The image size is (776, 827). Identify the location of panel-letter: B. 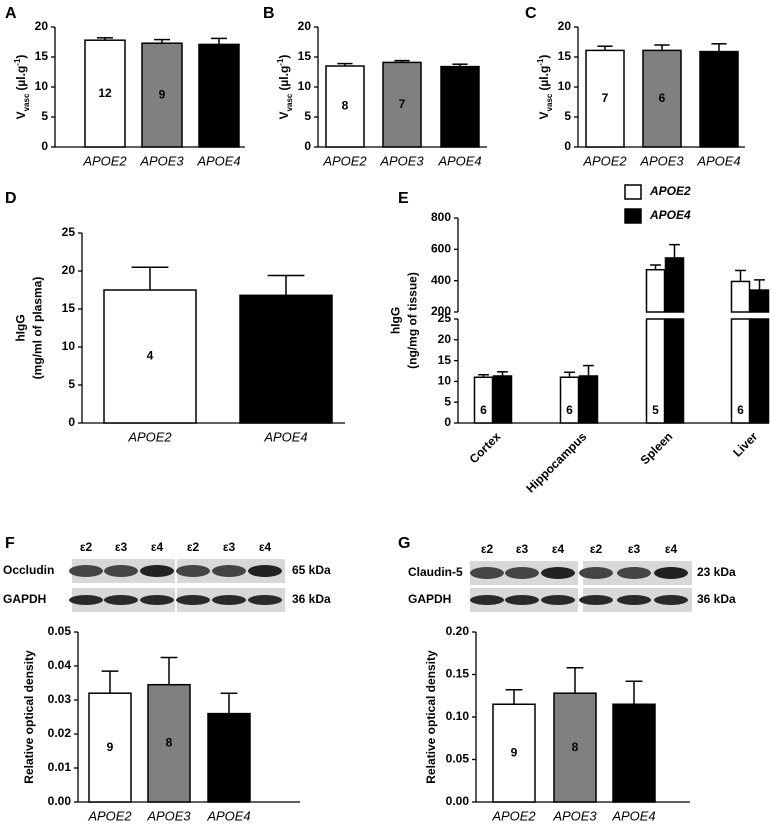
(269, 13).